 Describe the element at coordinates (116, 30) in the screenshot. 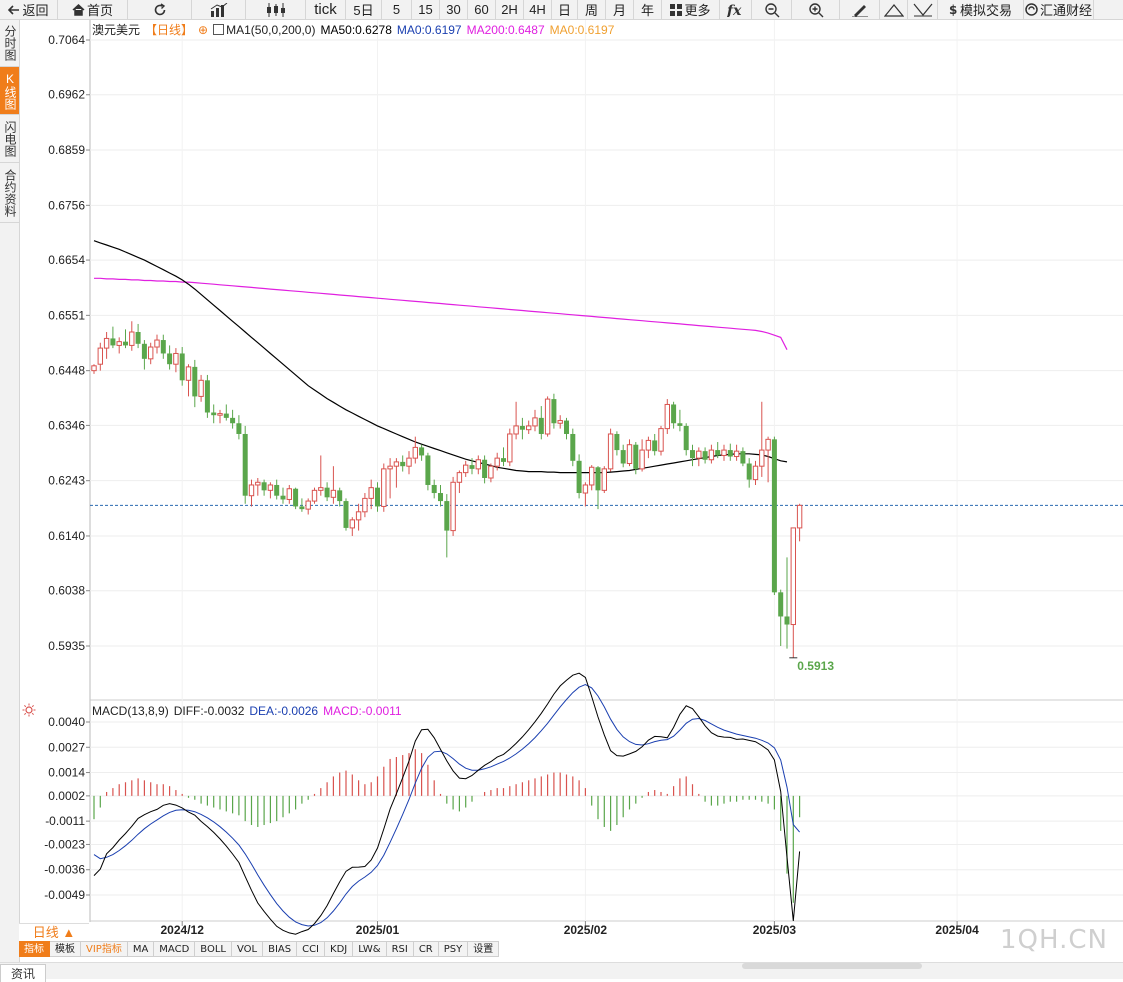

I see `symbol-label: 澳元美元` at that location.